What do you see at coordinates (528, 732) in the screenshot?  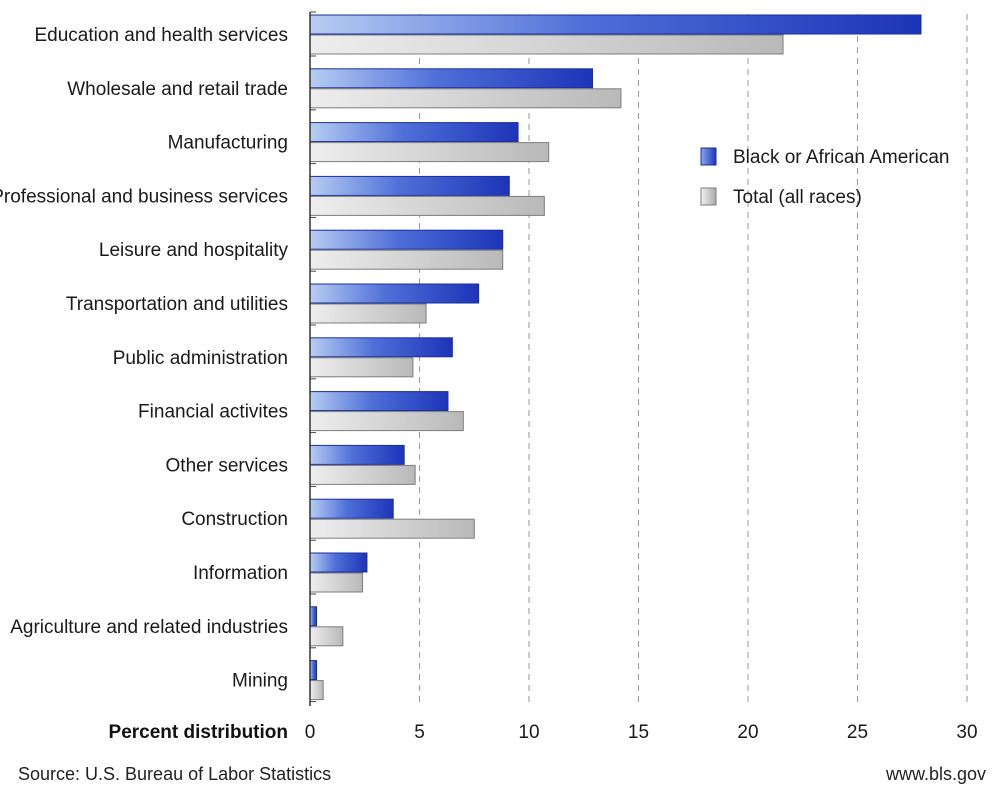 I see `x-tick-label: 10` at bounding box center [528, 732].